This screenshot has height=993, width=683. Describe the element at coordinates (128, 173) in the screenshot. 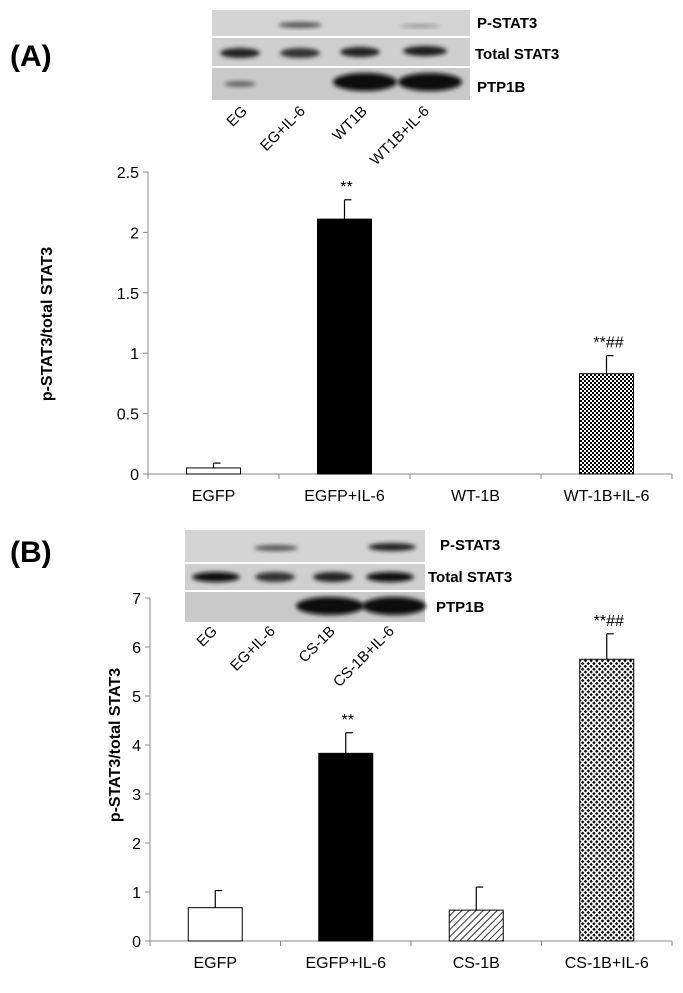

I see `y-tick-label: 2.5` at that location.